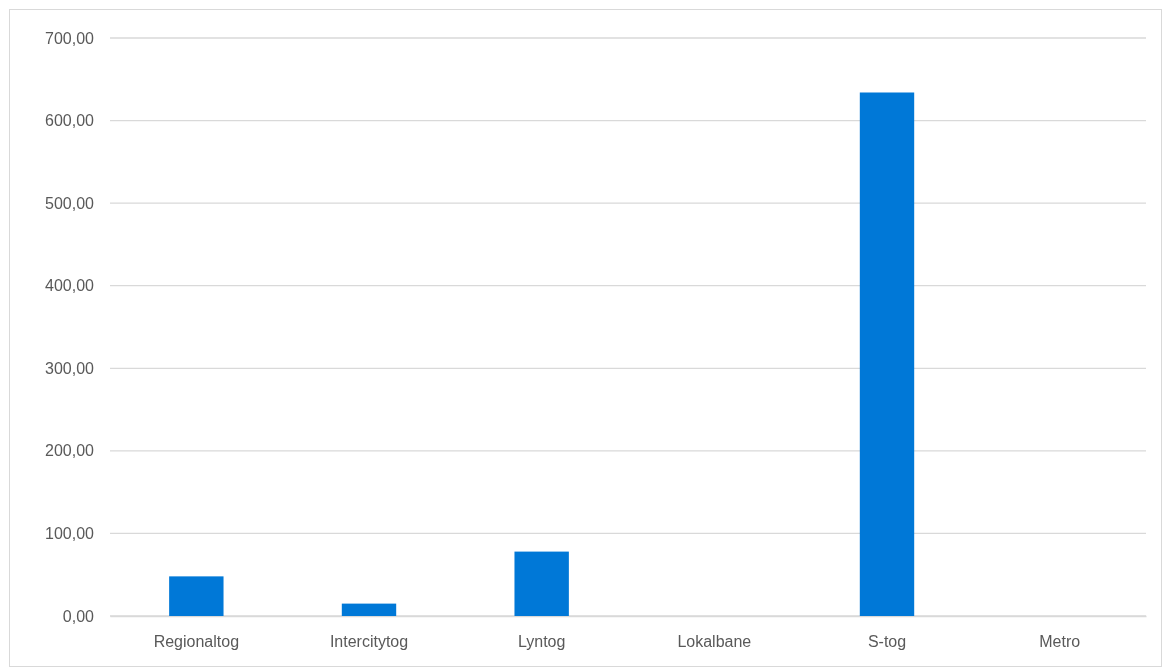 The width and height of the screenshot is (1164, 669). Describe the element at coordinates (70, 286) in the screenshot. I see `y-tick-label: 400,00` at that location.